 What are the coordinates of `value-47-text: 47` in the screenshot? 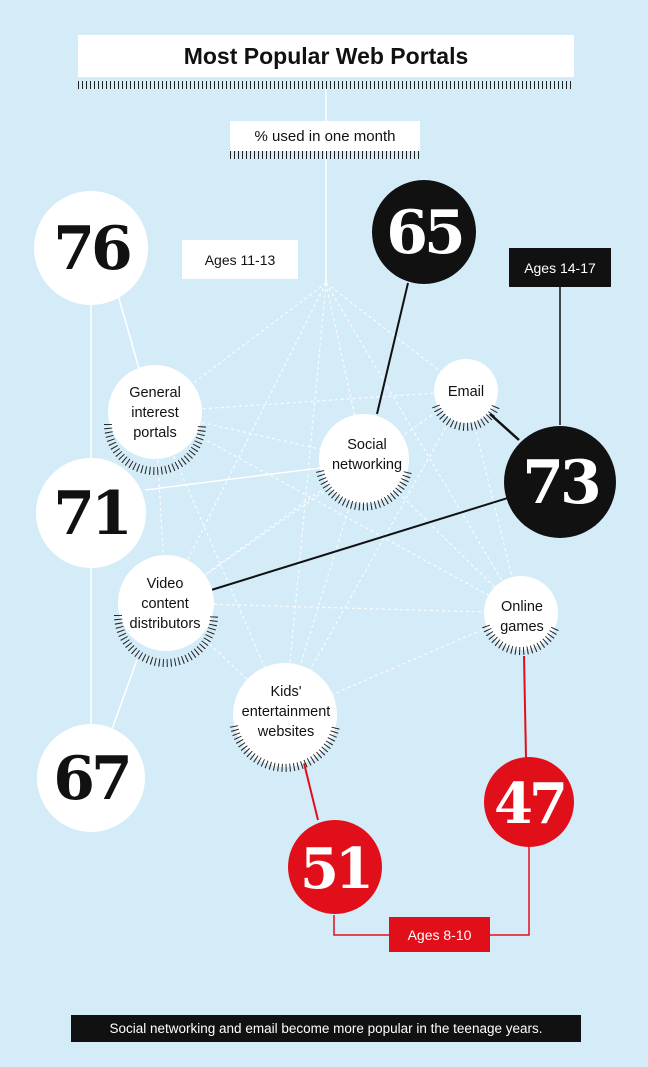 It's located at (529, 804).